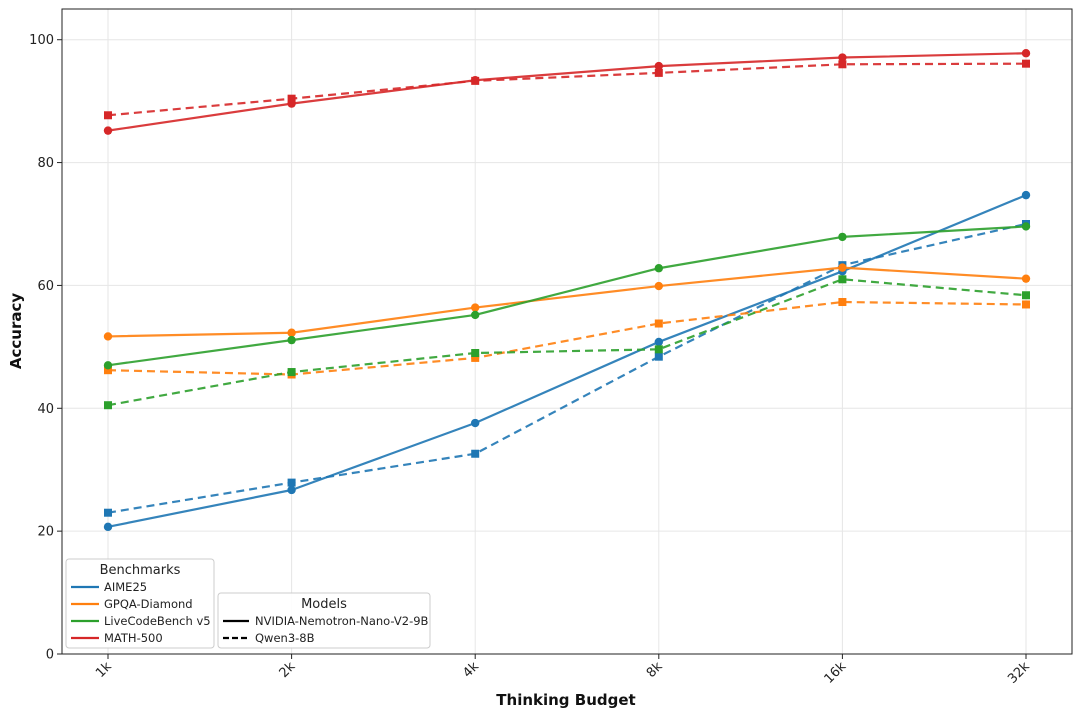 Image resolution: width=1080 pixels, height=716 pixels. Describe the element at coordinates (140, 570) in the screenshot. I see `legend-title: Benchmarks` at that location.